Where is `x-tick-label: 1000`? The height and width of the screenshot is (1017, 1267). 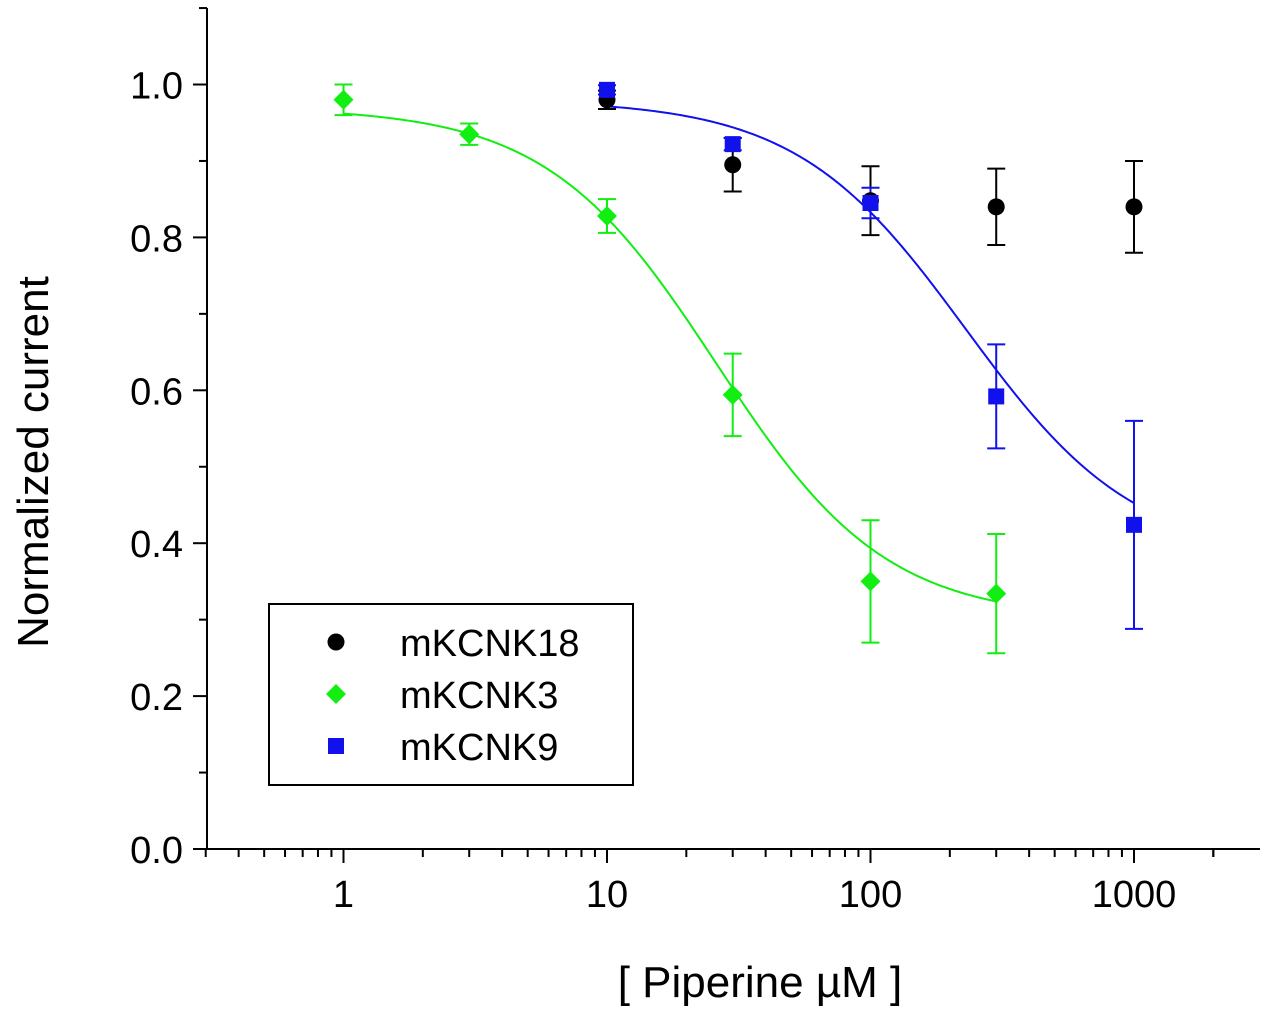
x-tick-label: 1000 is located at coordinates (1134, 895).